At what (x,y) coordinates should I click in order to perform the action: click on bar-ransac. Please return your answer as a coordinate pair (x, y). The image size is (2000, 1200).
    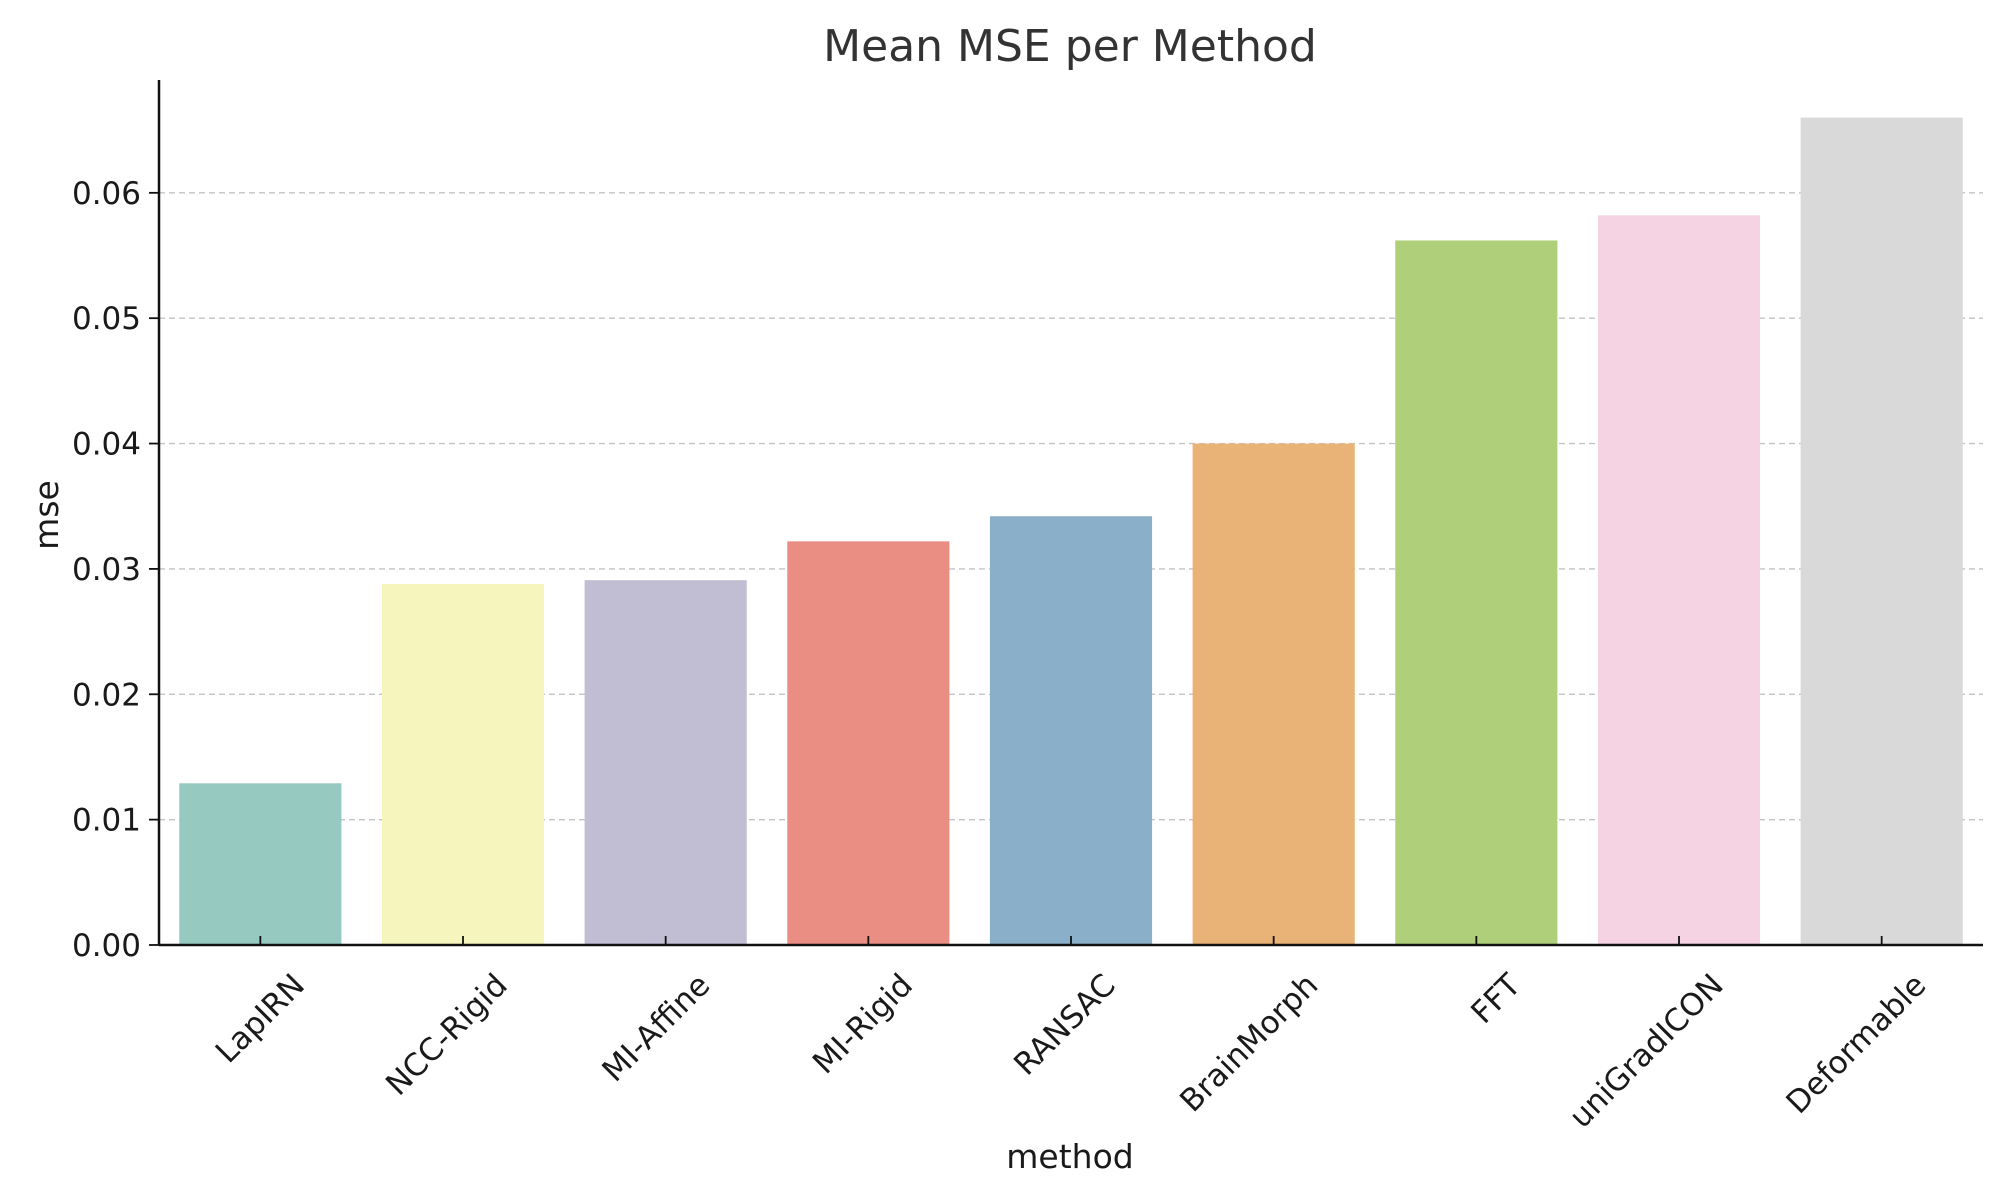
    Looking at the image, I should click on (1071, 730).